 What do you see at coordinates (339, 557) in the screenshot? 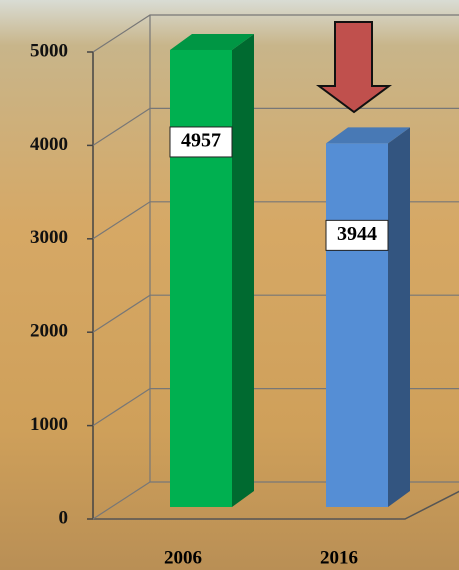
I see `x-tick-label: 2016` at bounding box center [339, 557].